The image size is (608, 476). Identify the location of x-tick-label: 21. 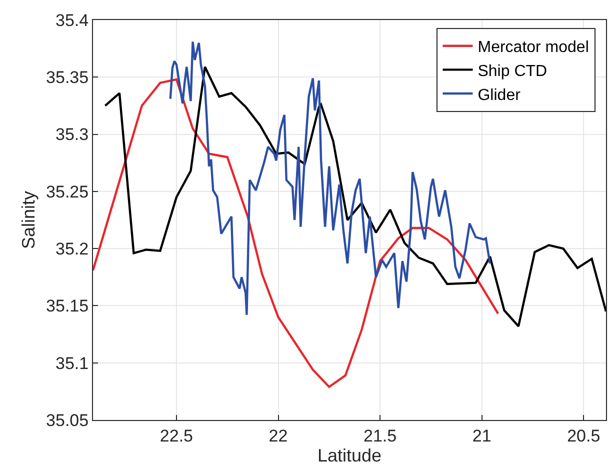
(482, 436).